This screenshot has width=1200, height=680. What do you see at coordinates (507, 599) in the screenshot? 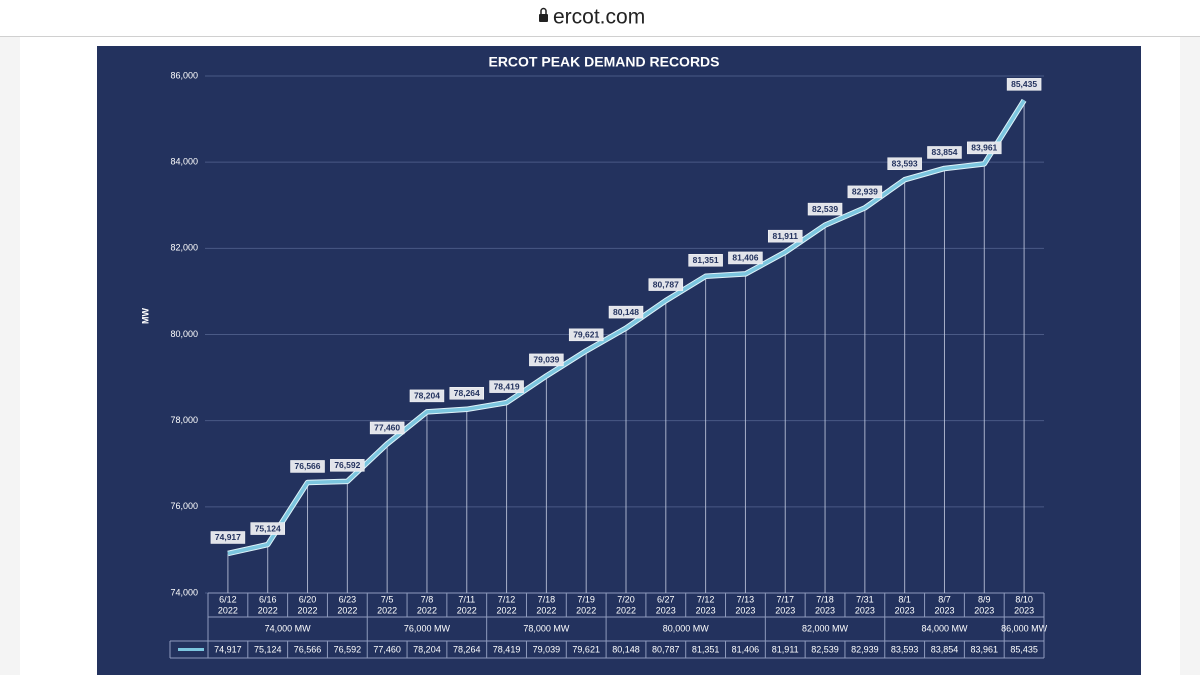
I see `x-tick-label: 7/12` at bounding box center [507, 599].